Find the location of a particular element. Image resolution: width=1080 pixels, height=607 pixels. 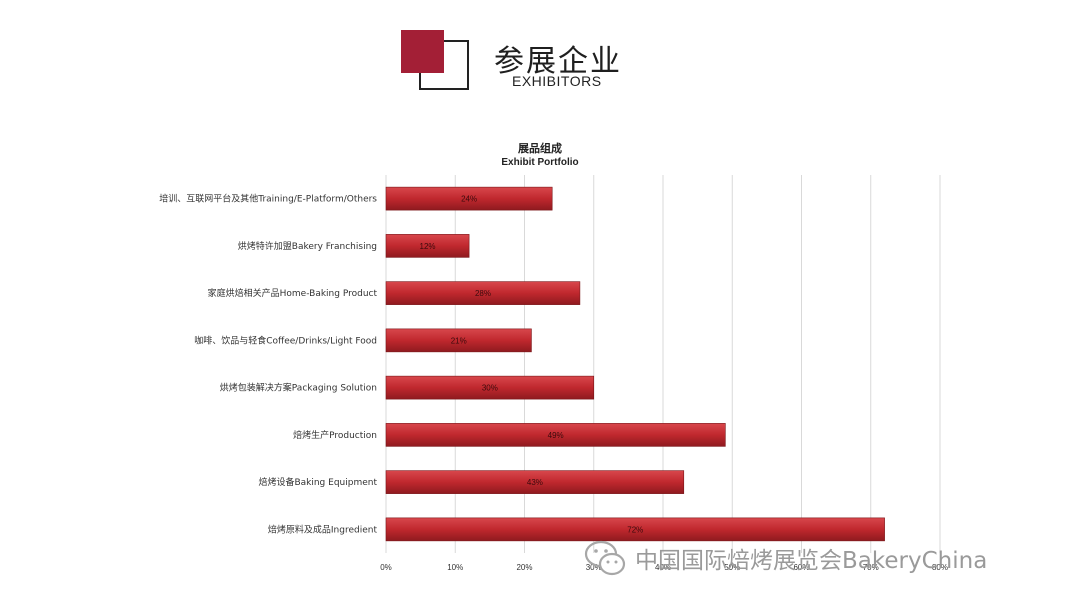

wechat-icon is located at coordinates (605, 558).